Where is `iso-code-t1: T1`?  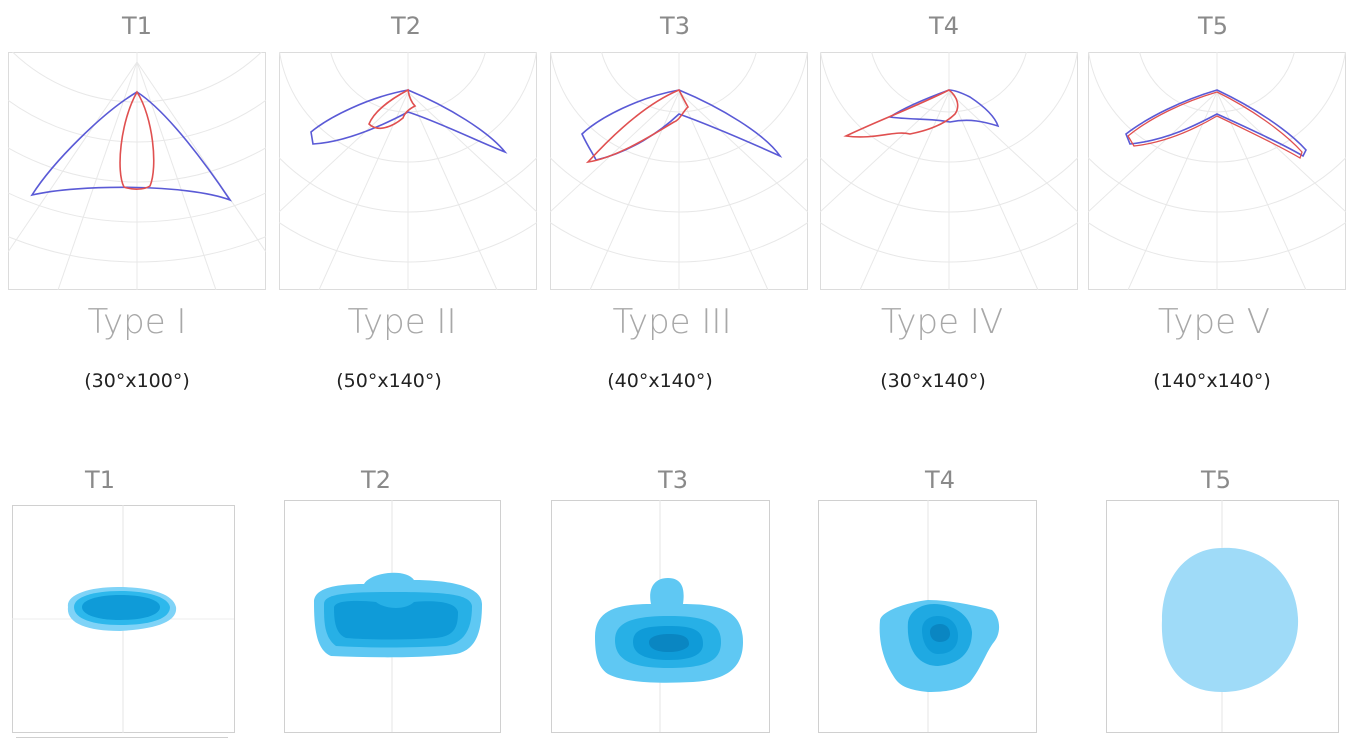 iso-code-t1: T1 is located at coordinates (100, 480).